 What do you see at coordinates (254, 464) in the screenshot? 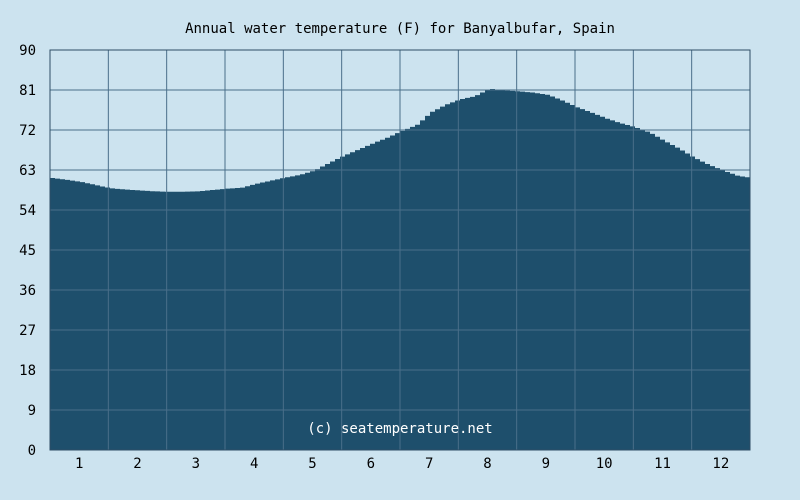
I see `x-tick-label: 4` at bounding box center [254, 464].